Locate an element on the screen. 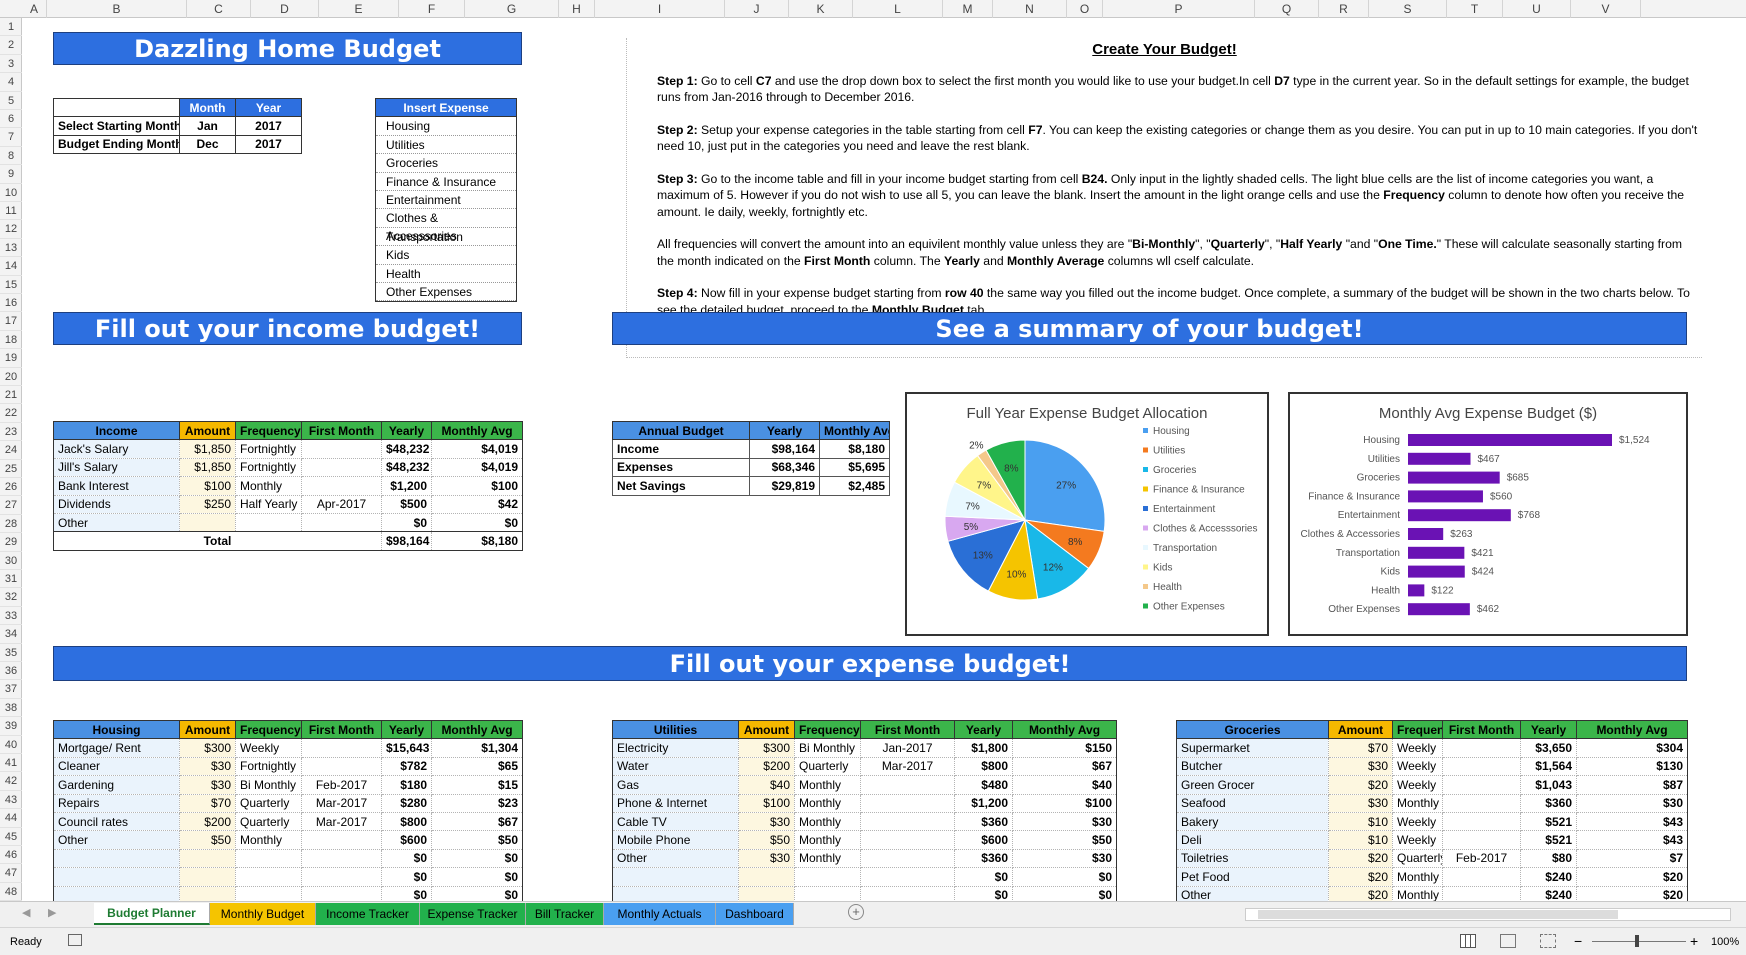 This screenshot has height=955, width=1746. row-header: 30 is located at coordinates (11, 561).